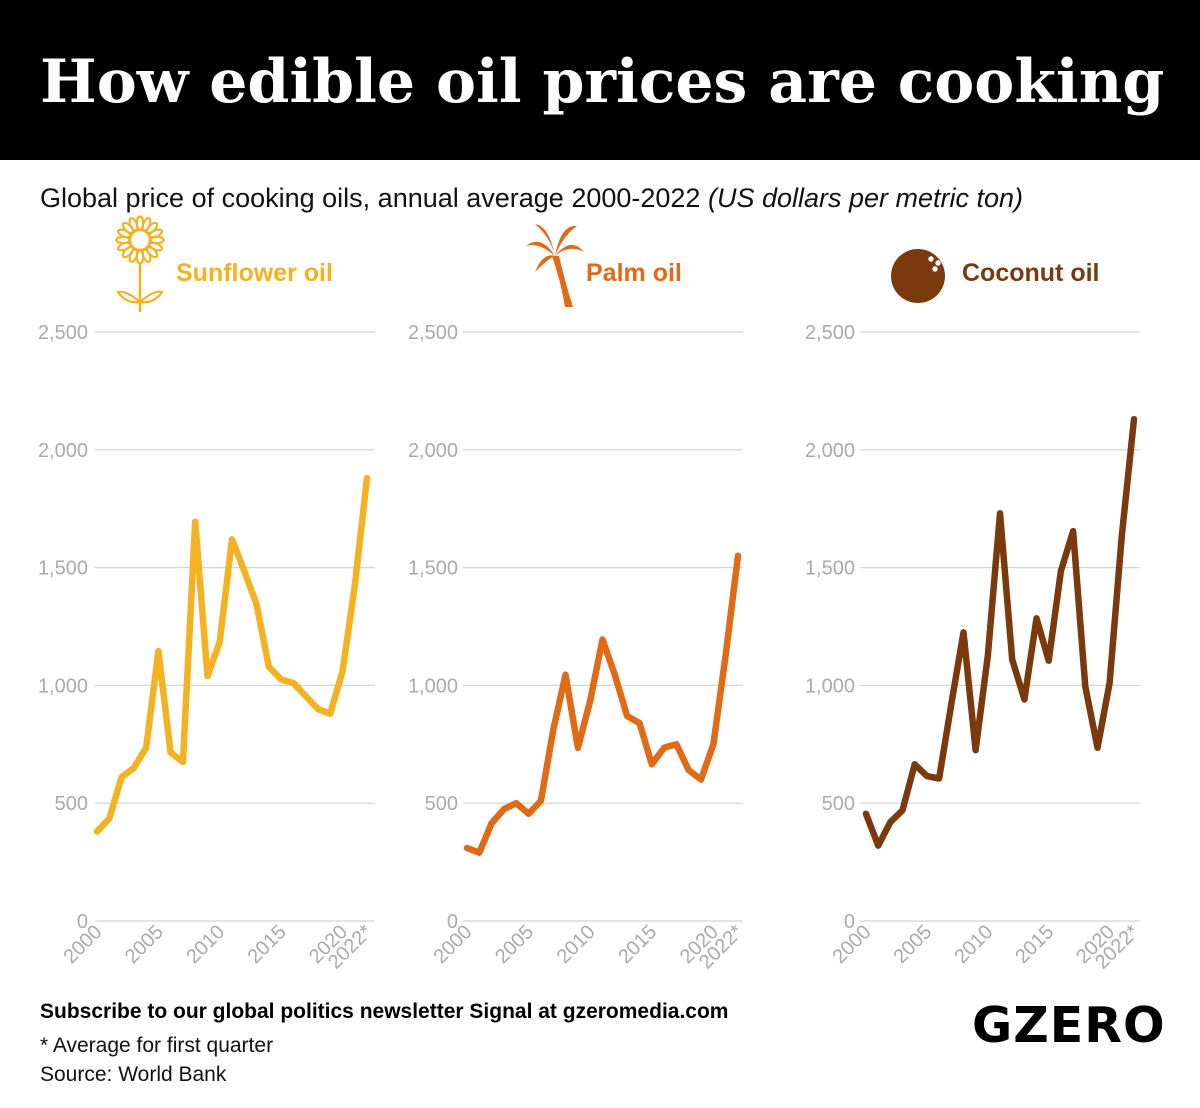  What do you see at coordinates (133, 1074) in the screenshot?
I see `source-note: Source: World Bank` at bounding box center [133, 1074].